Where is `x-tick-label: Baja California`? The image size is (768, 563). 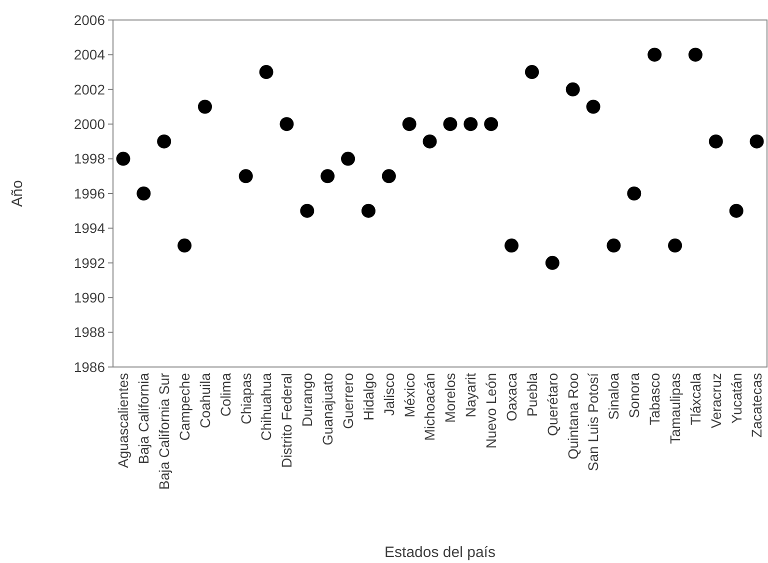
x-tick-label: Baja California is located at coordinates (144, 418).